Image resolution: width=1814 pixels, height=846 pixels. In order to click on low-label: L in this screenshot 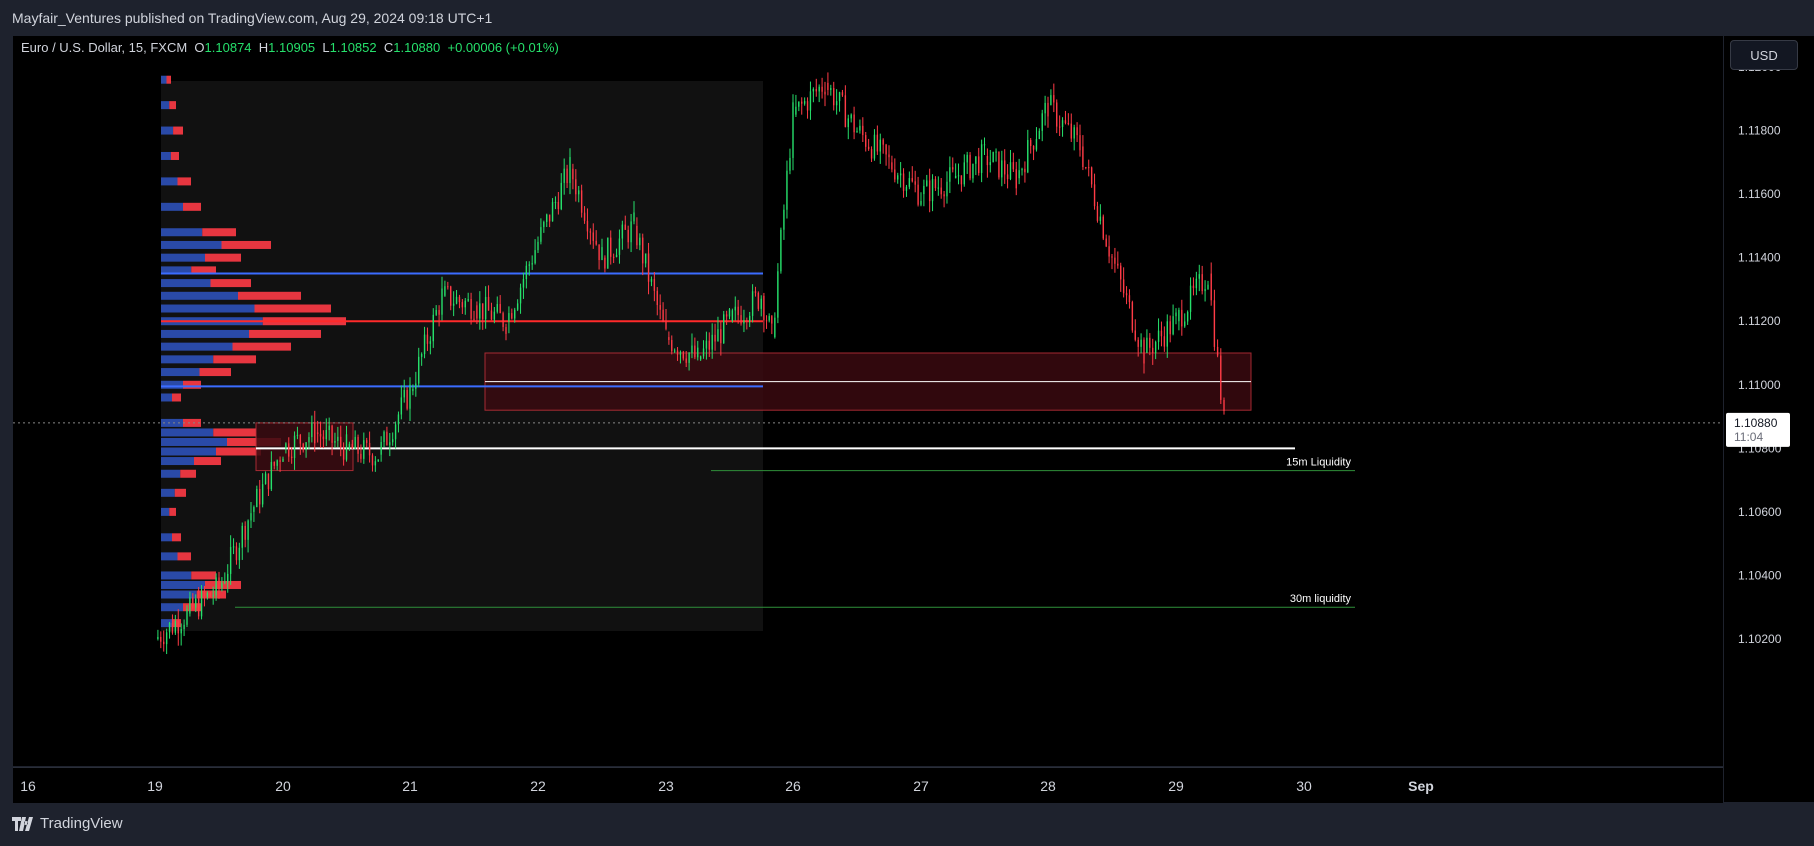, I will do `click(326, 47)`.